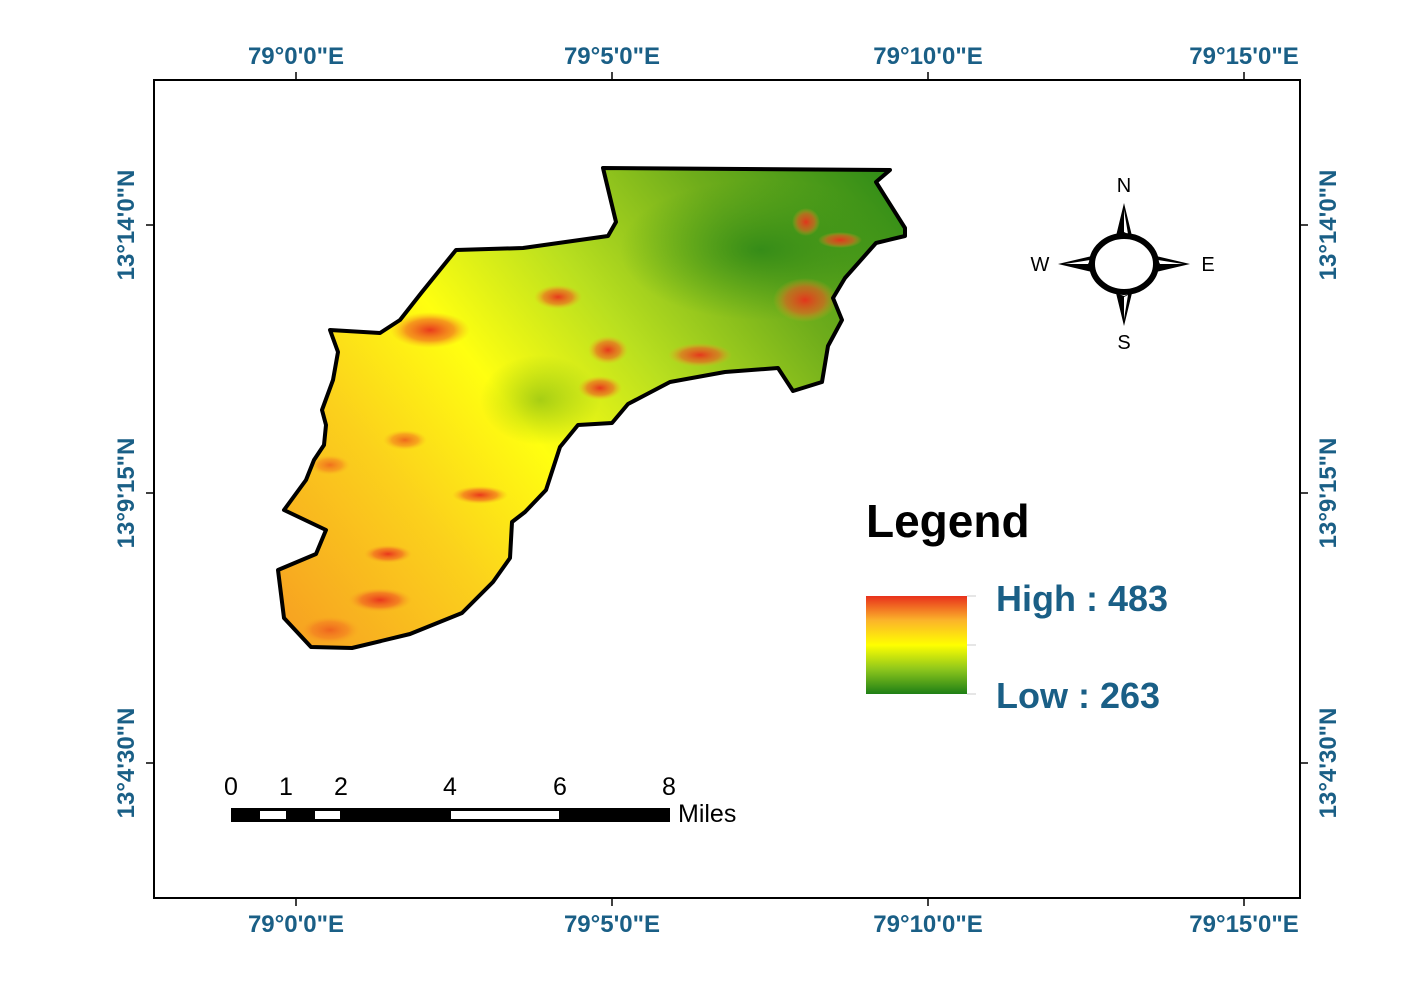 The width and height of the screenshot is (1428, 990). Describe the element at coordinates (1243, 924) in the screenshot. I see `longitude-label-bottom: 79°15'0"E` at that location.